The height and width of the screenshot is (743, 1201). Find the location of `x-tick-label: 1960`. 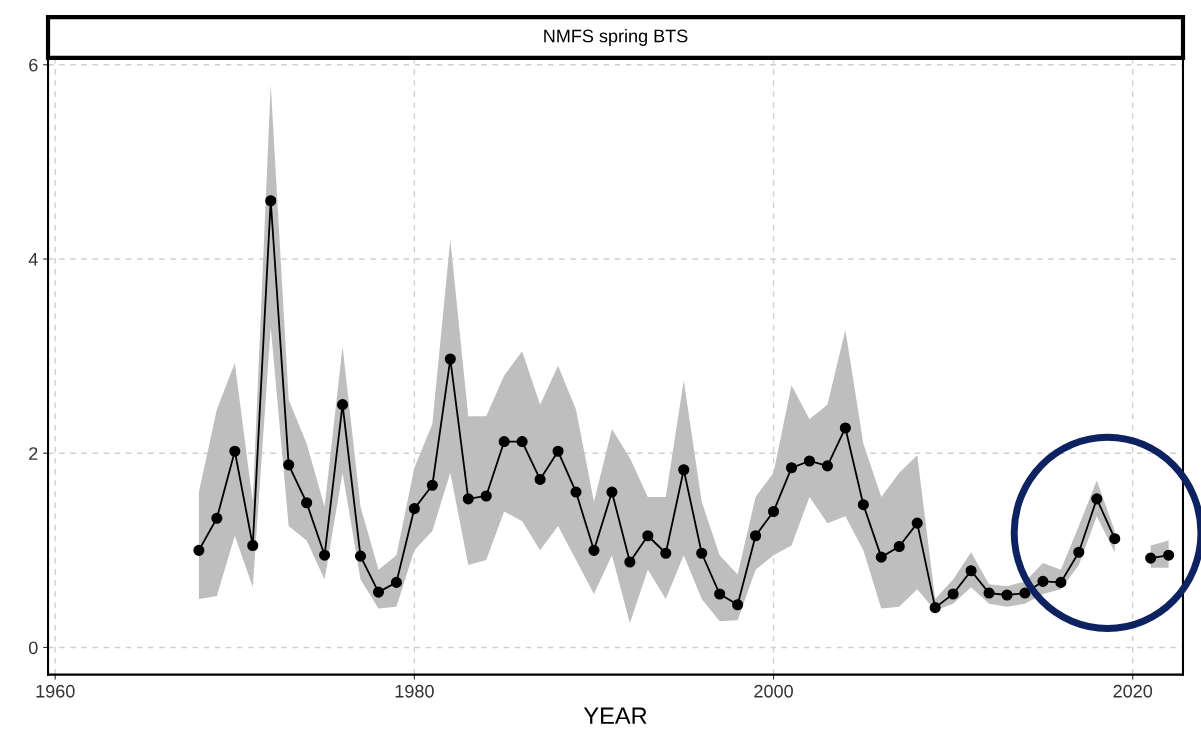

x-tick-label: 1960 is located at coordinates (55, 691).